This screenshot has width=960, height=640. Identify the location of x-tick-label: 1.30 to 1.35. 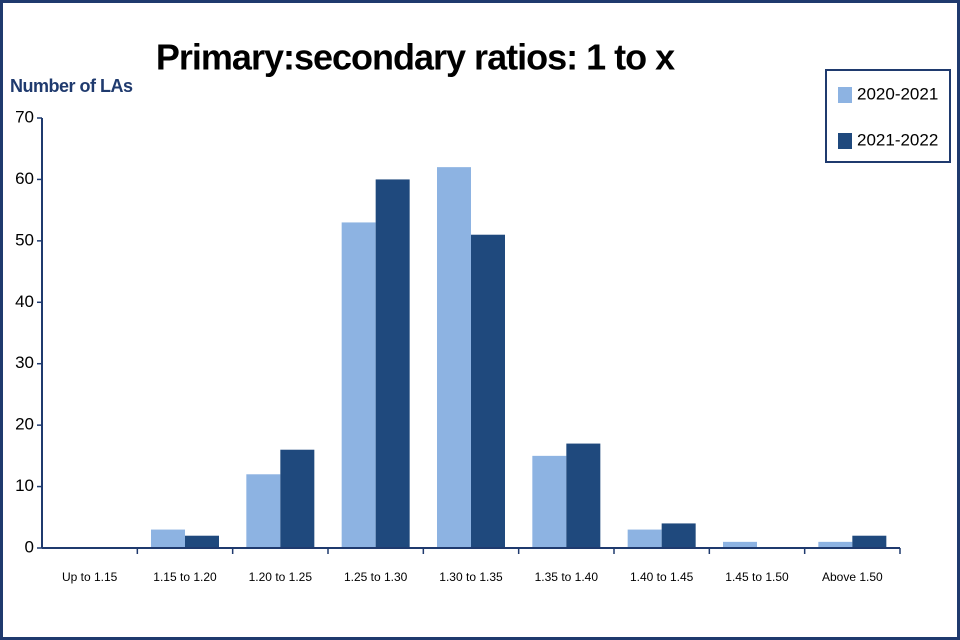
(471, 577).